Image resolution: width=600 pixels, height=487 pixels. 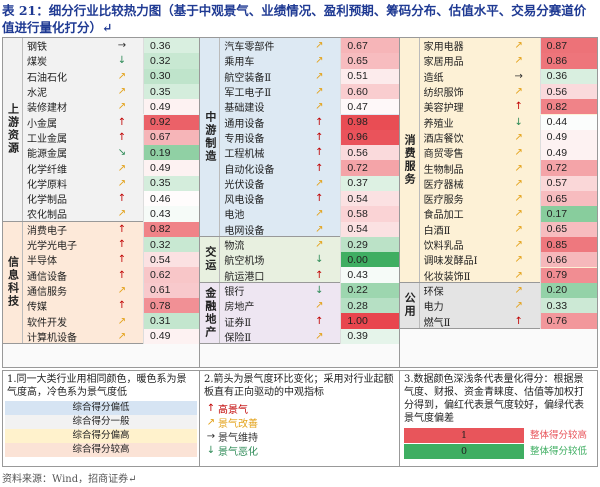 I want to click on scale-label: 整体得分较低, so click(x=559, y=451).